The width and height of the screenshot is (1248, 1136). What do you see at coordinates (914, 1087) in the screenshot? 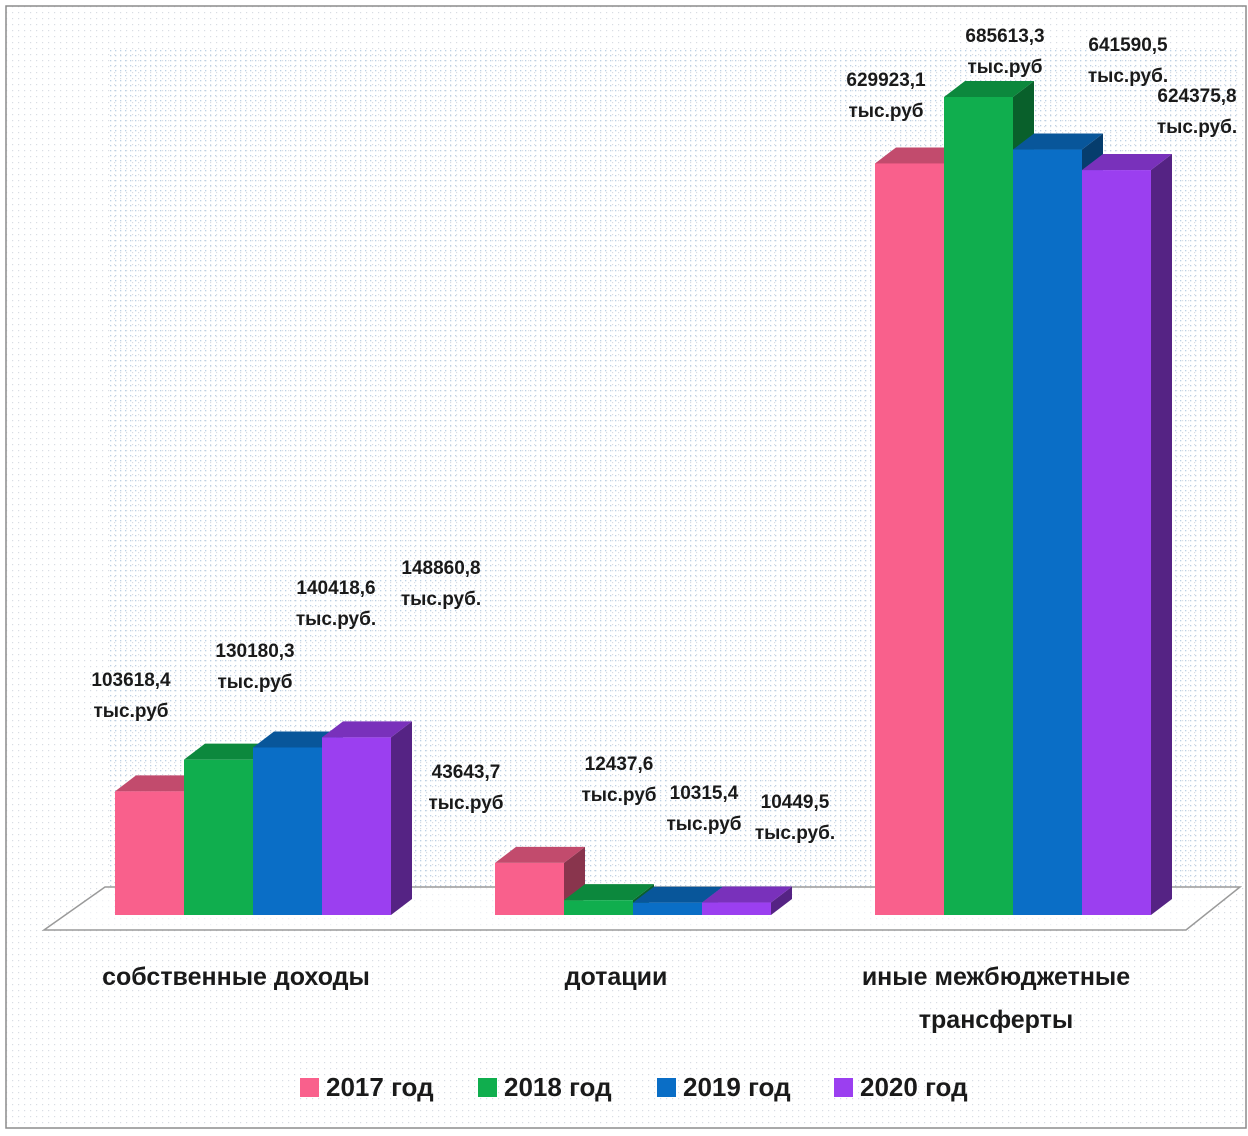
I see `legend-label-4: 2020 год` at bounding box center [914, 1087].